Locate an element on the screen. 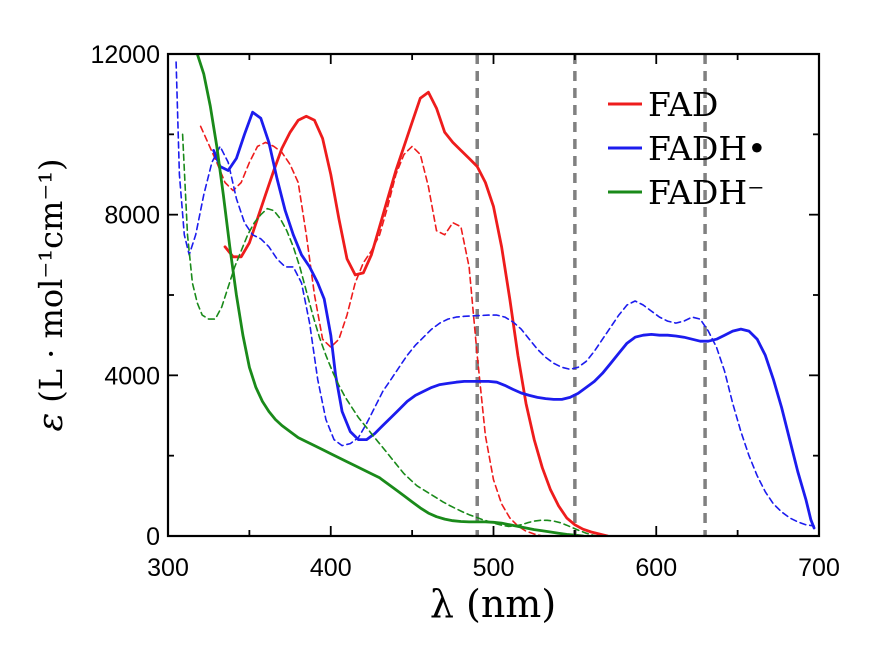 This screenshot has height=647, width=872. x-tick-label: 600 is located at coordinates (656, 568).